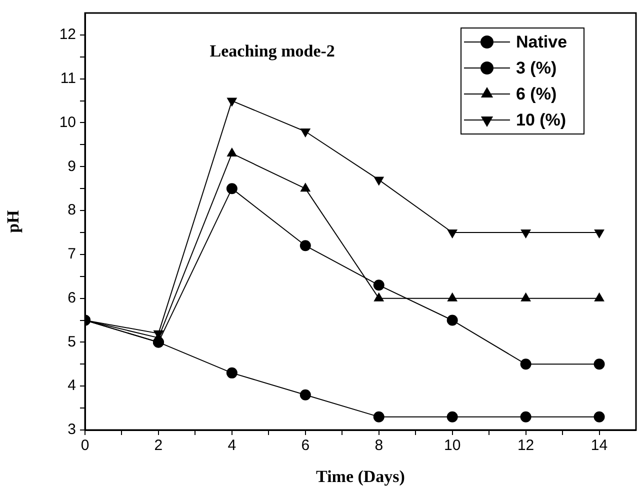  What do you see at coordinates (68, 78) in the screenshot?
I see `y-tick-label: 11` at bounding box center [68, 78].